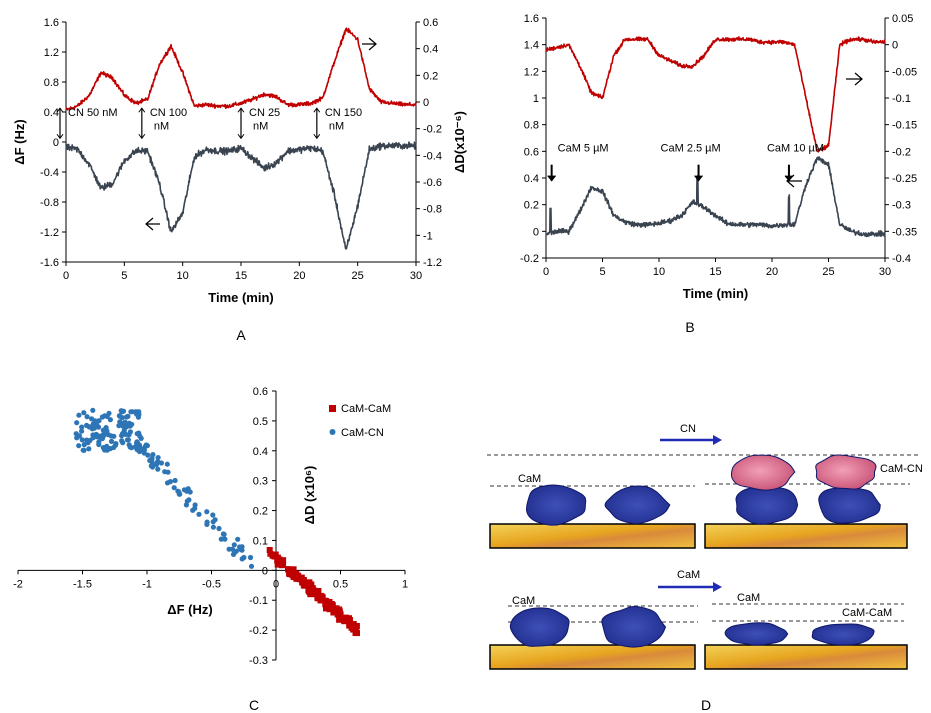 This screenshot has width=931, height=713. I want to click on y-tick-label-left: -1.2, so click(49, 233).